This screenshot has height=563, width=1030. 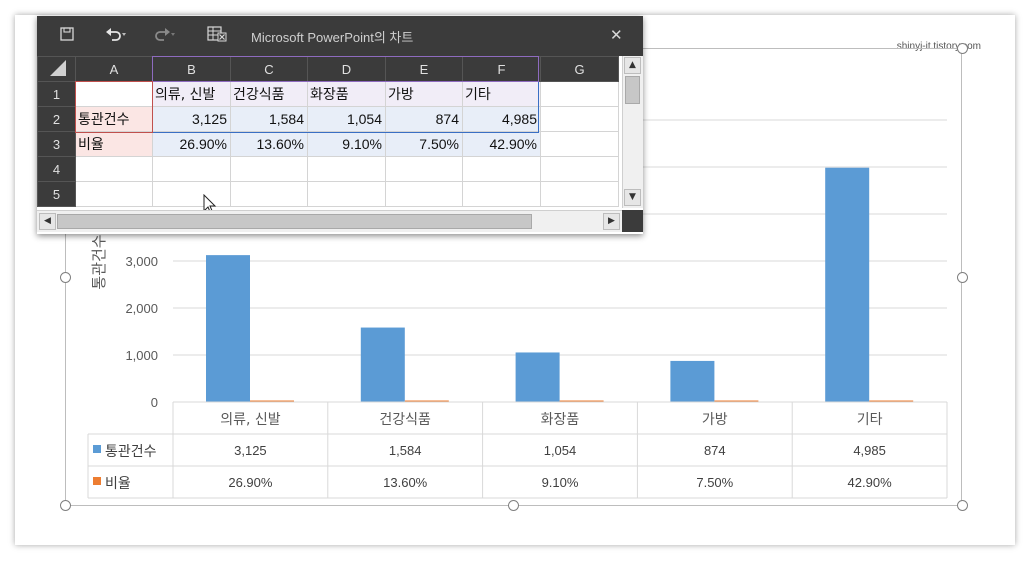 I want to click on cell-B1: 의류, 신발, so click(x=191, y=94).